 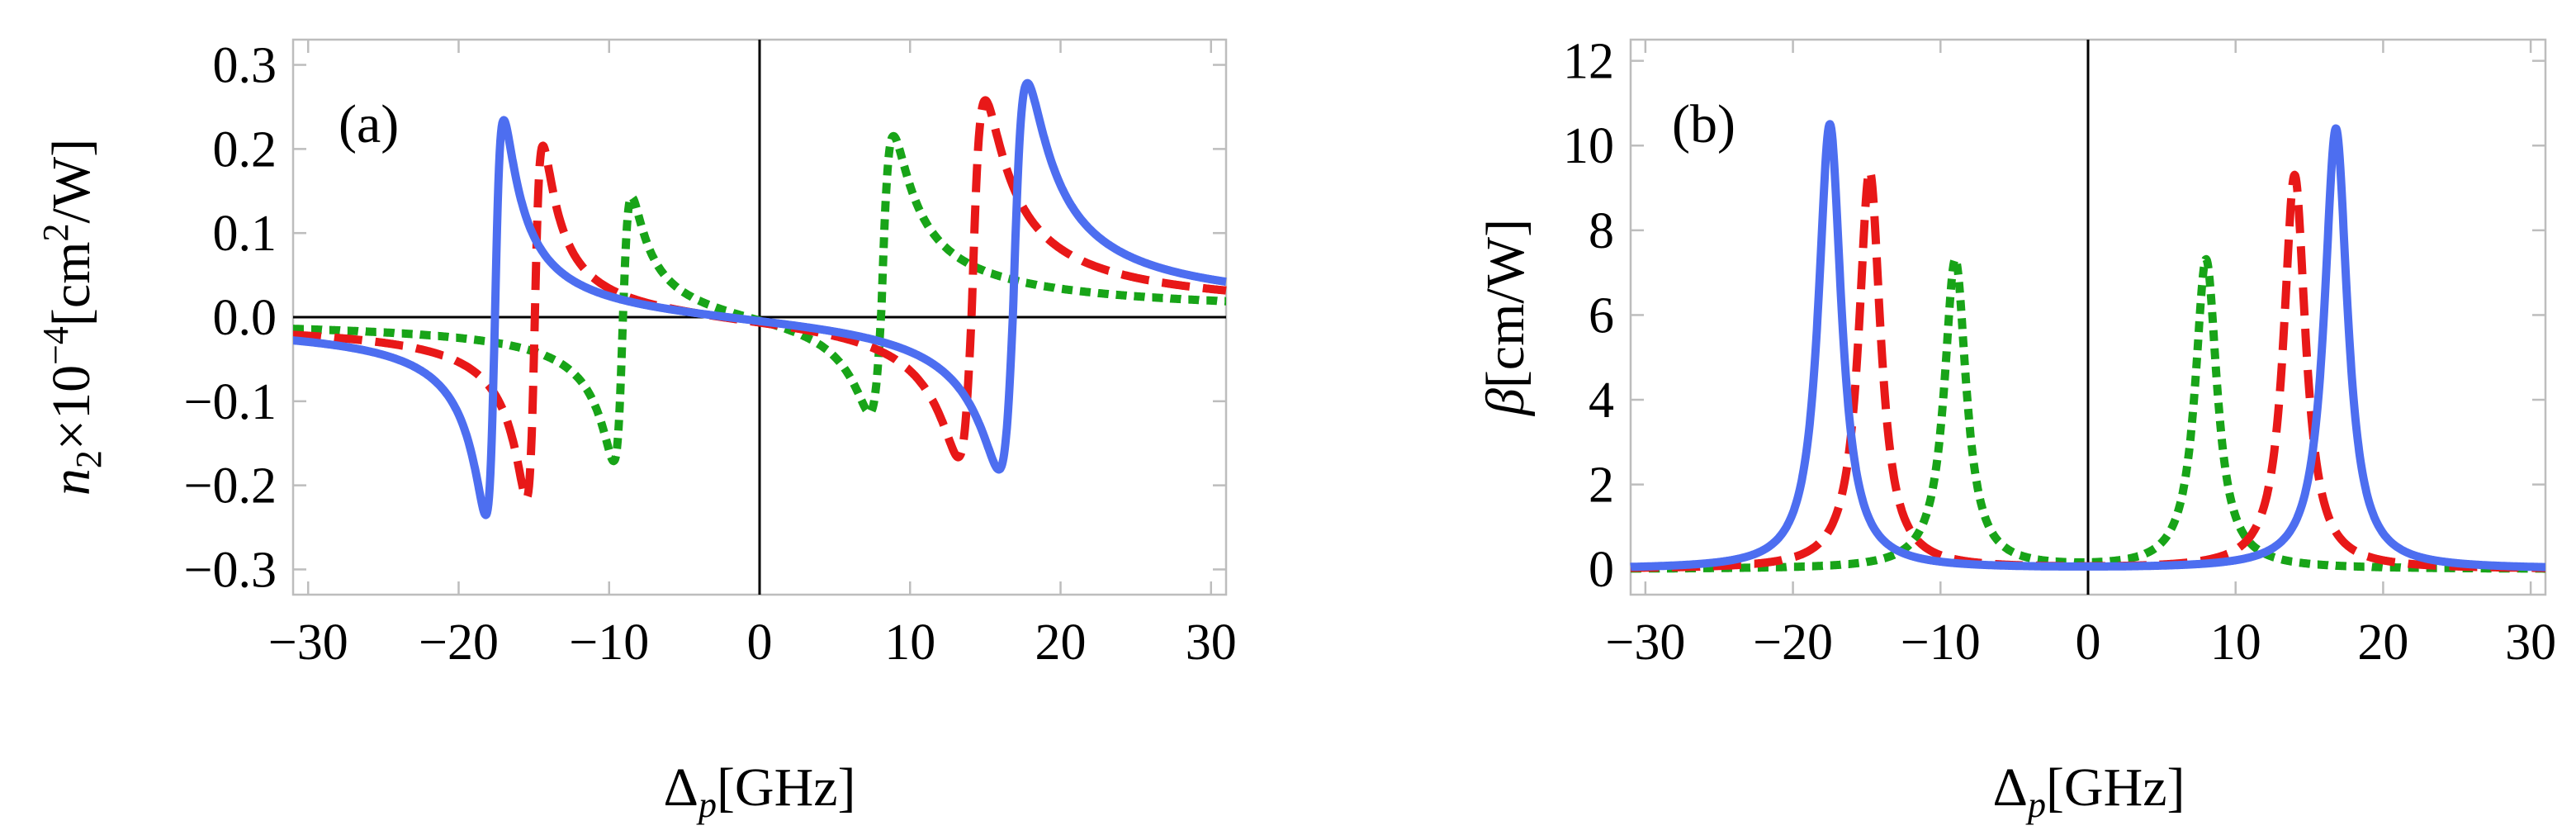 I want to click on b-series-dotted, so click(x=2088, y=413).